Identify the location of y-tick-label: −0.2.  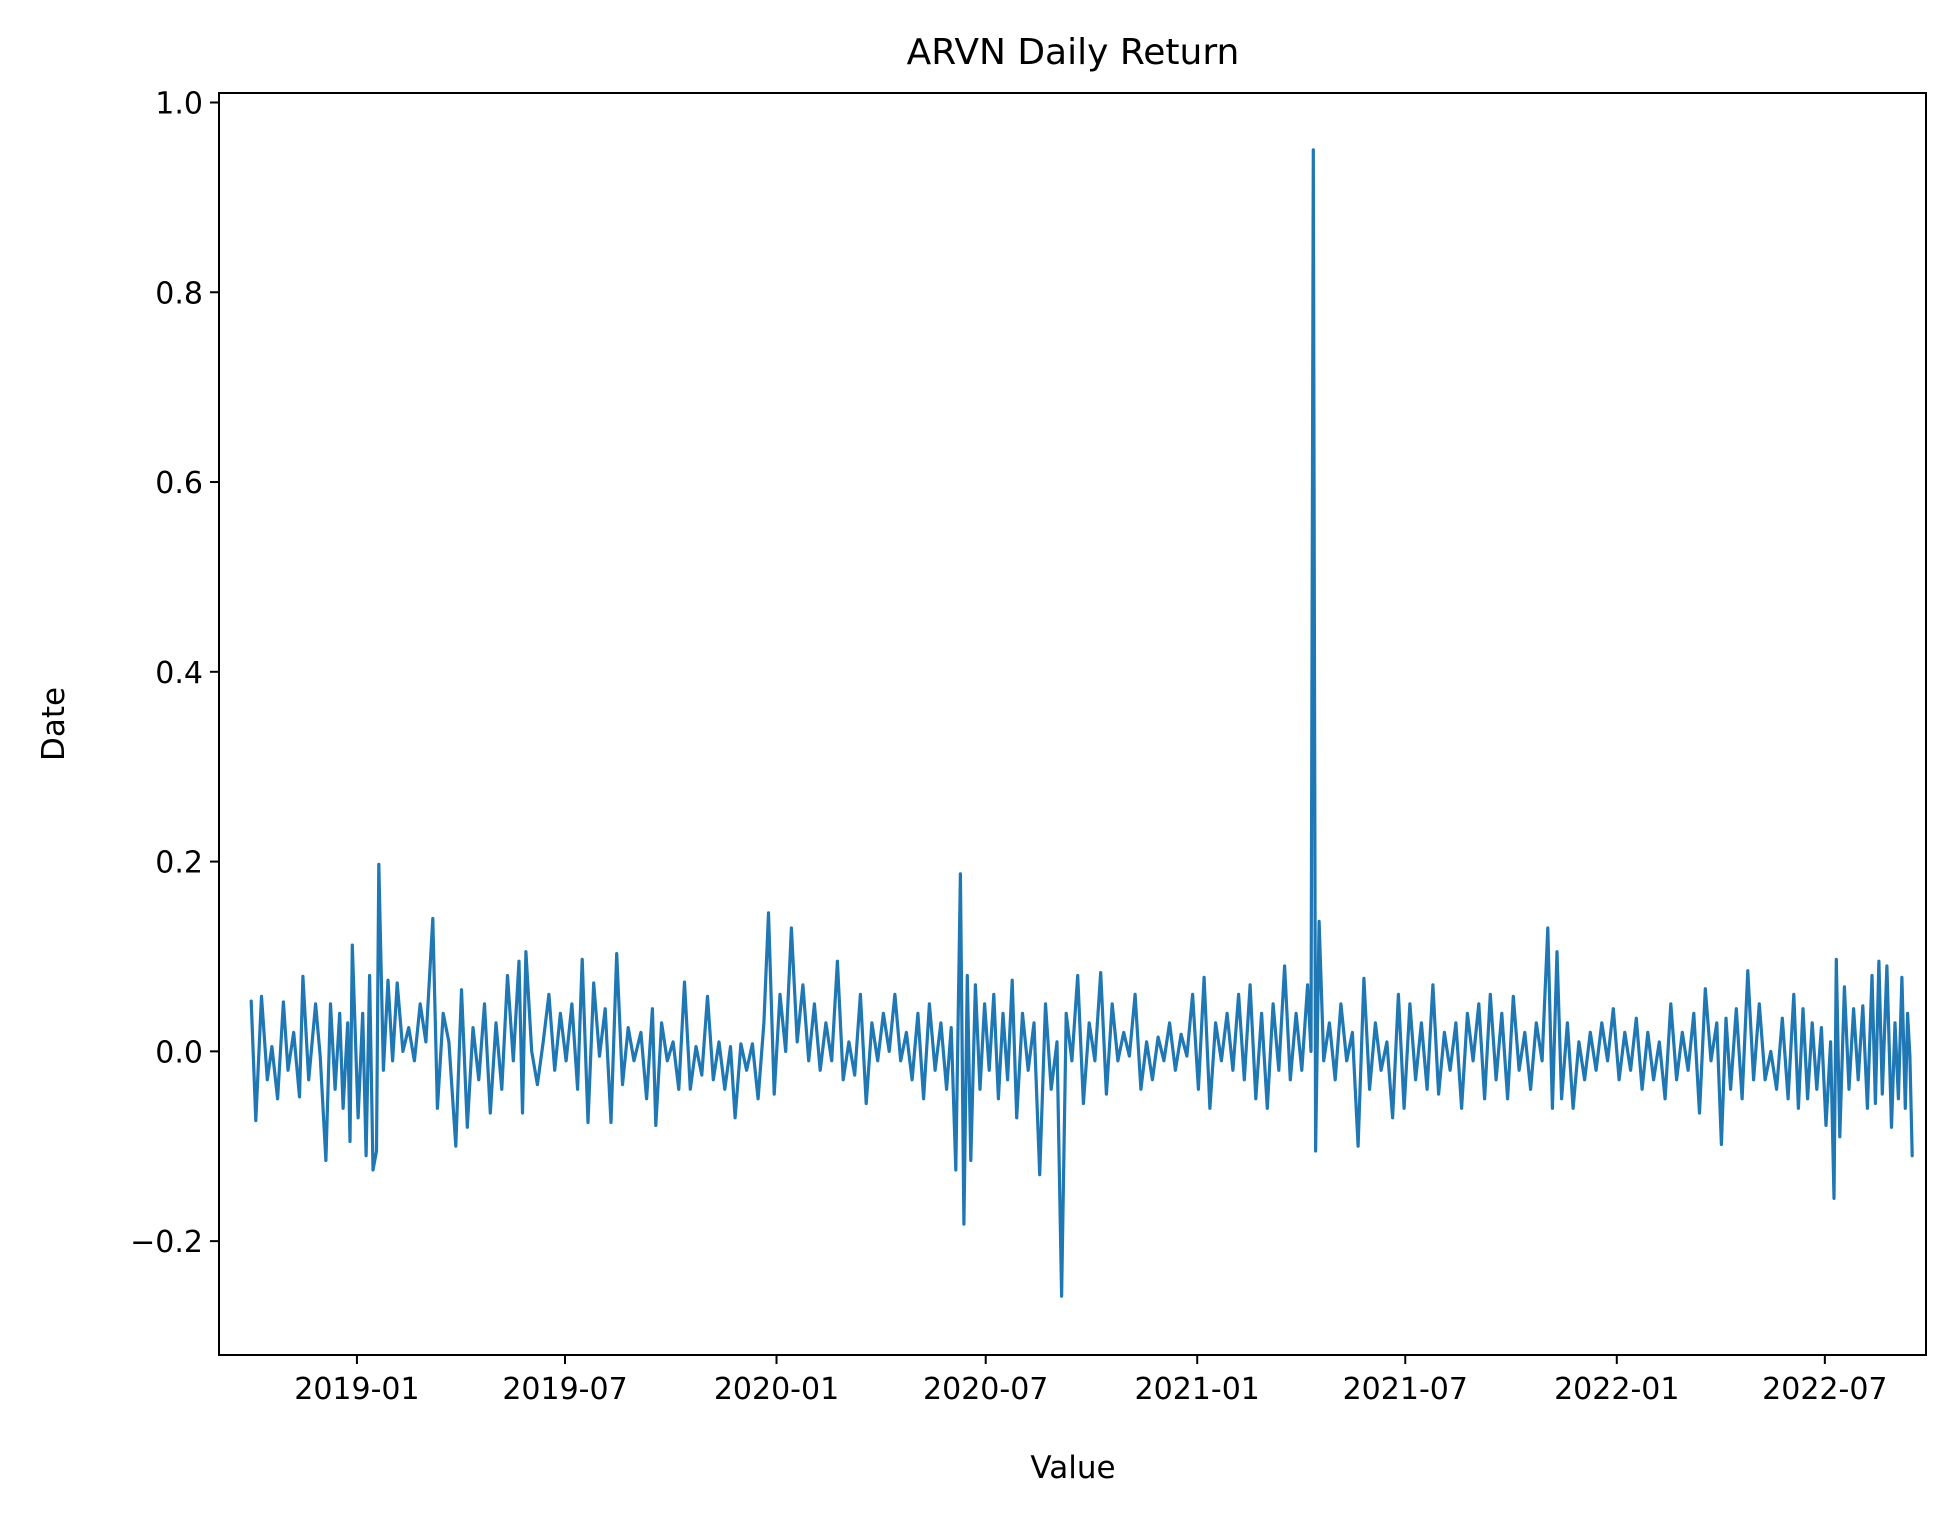
(166, 1242).